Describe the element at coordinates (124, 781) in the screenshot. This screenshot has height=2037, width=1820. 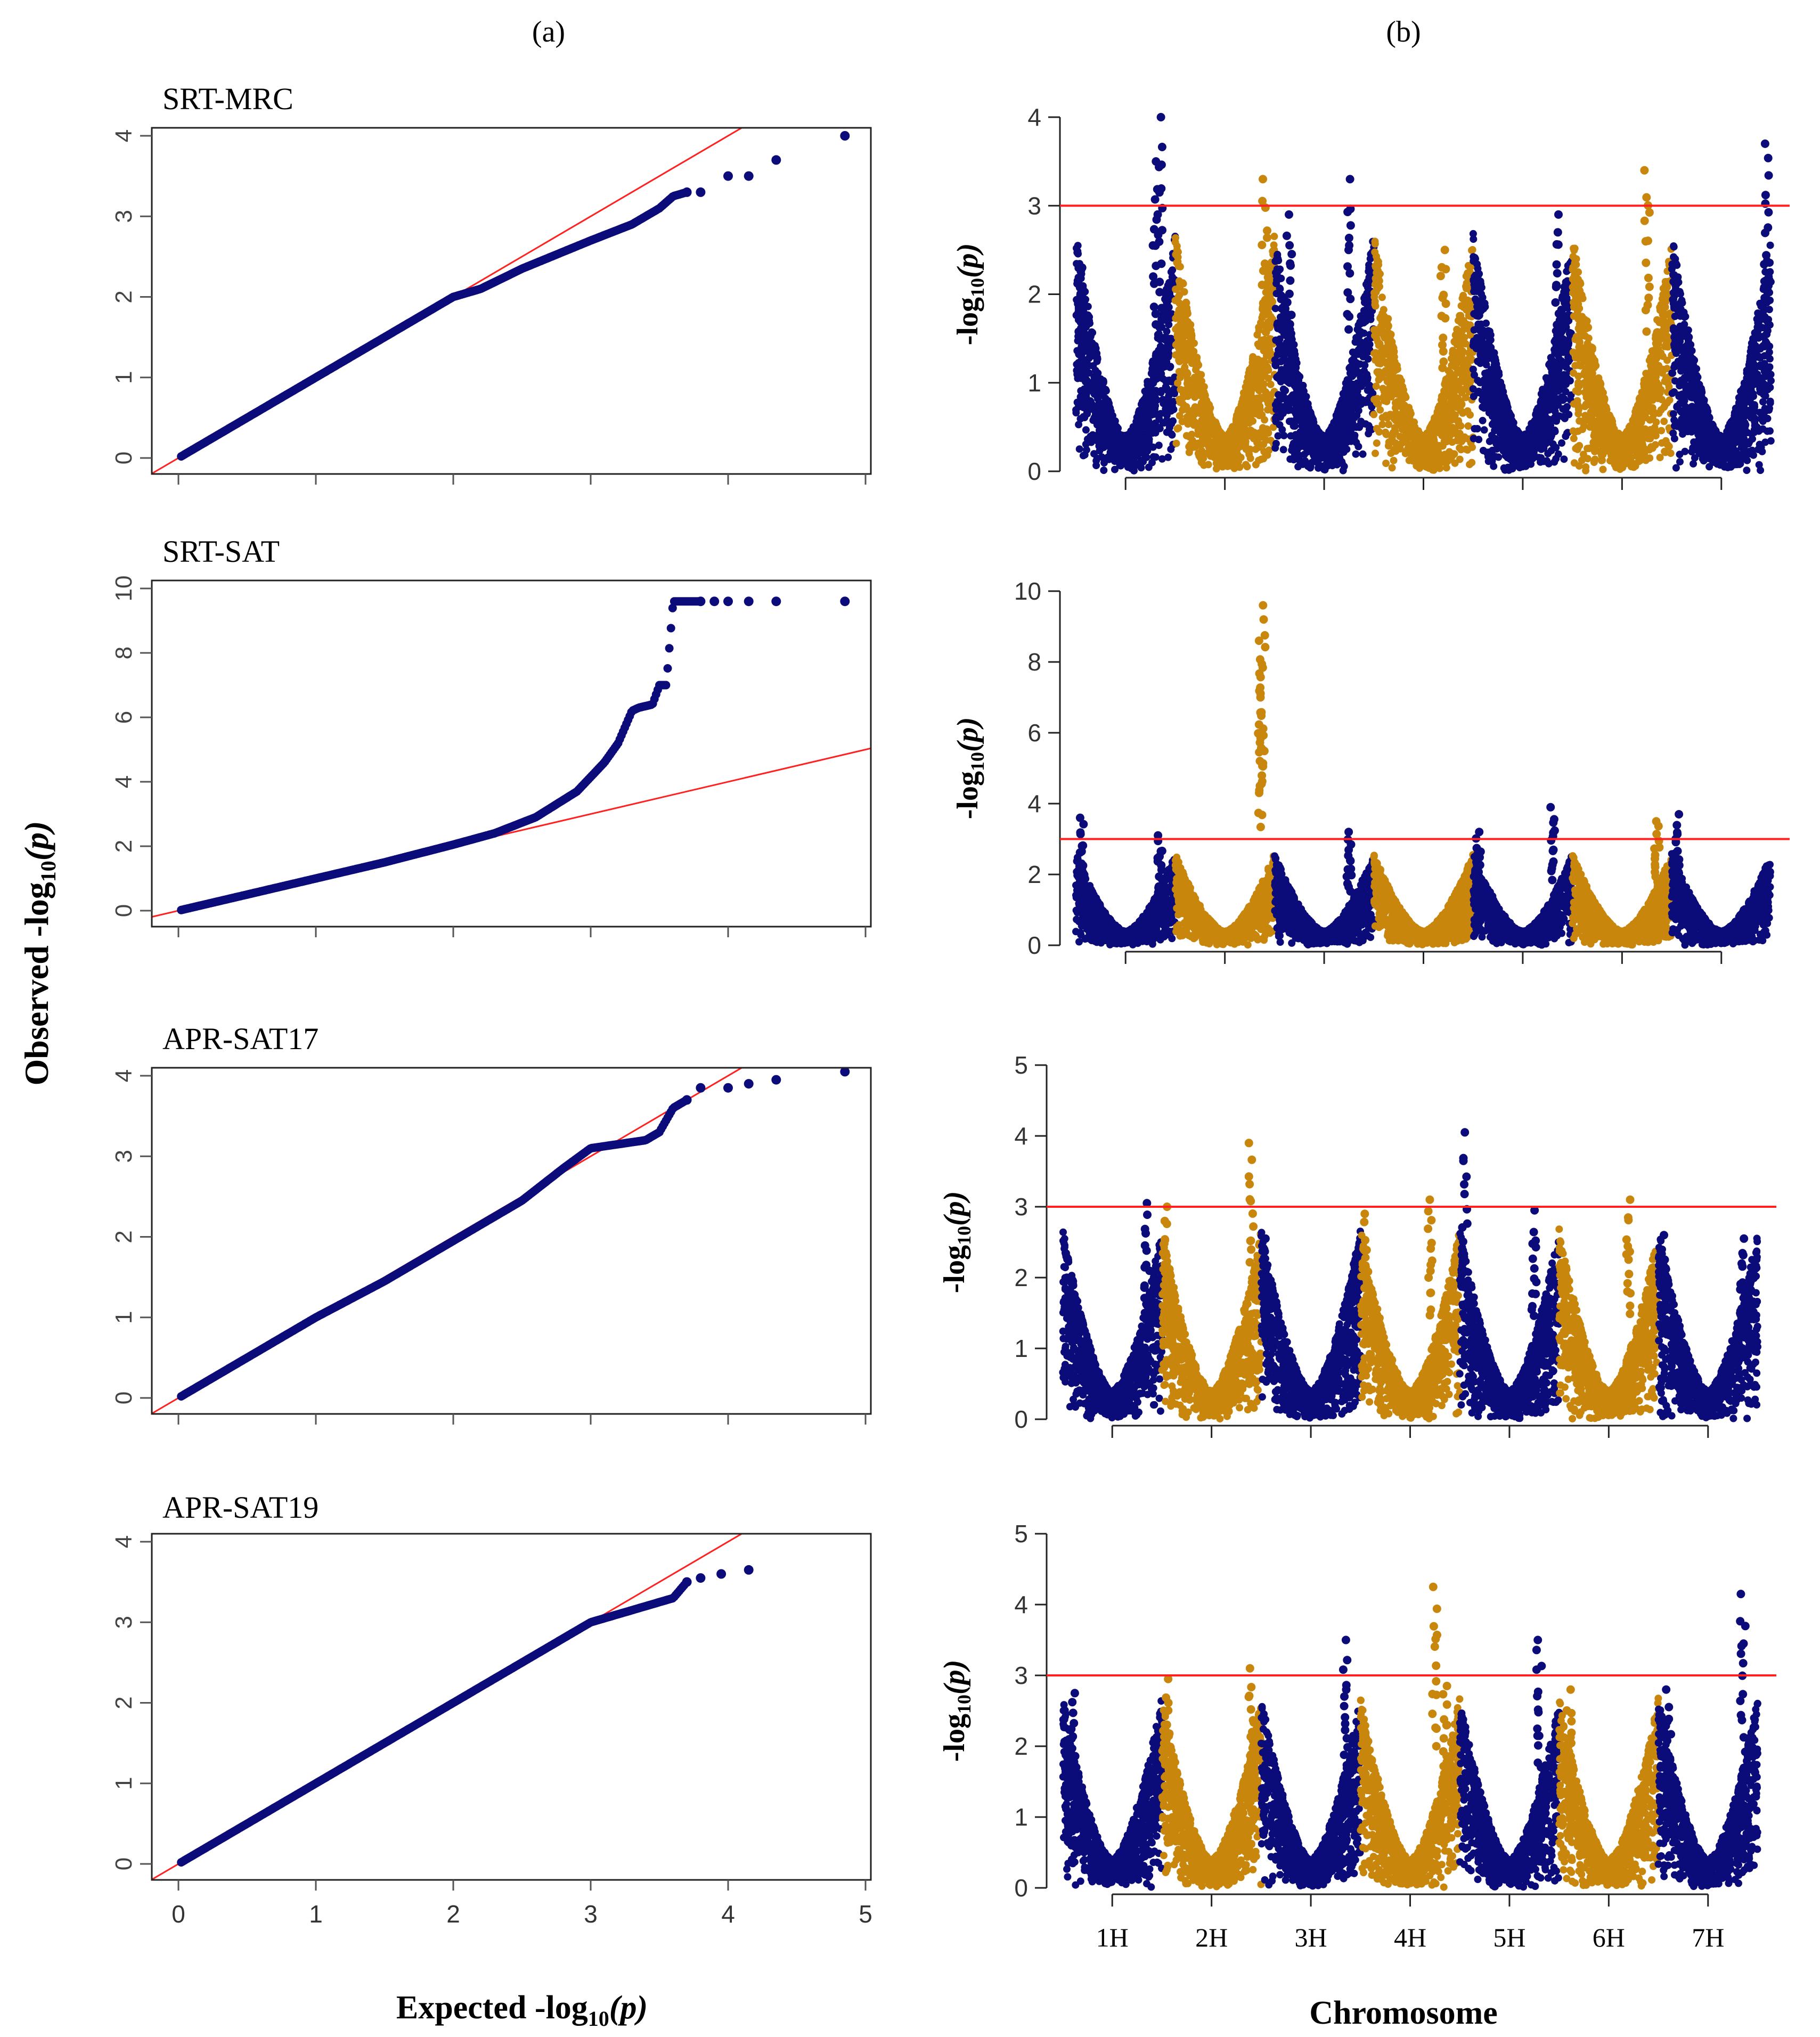
I see `qq-y-tick-label: 4` at that location.